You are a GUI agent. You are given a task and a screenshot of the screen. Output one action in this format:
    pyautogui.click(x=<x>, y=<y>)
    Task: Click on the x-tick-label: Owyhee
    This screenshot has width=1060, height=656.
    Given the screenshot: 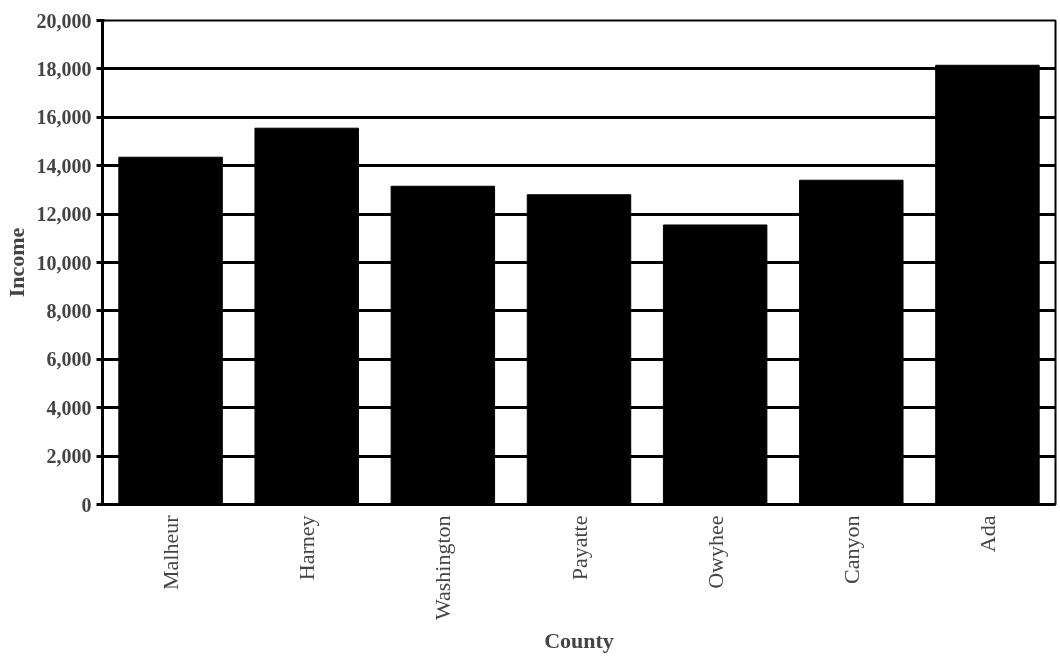 What is the action you would take?
    pyautogui.click(x=715, y=552)
    